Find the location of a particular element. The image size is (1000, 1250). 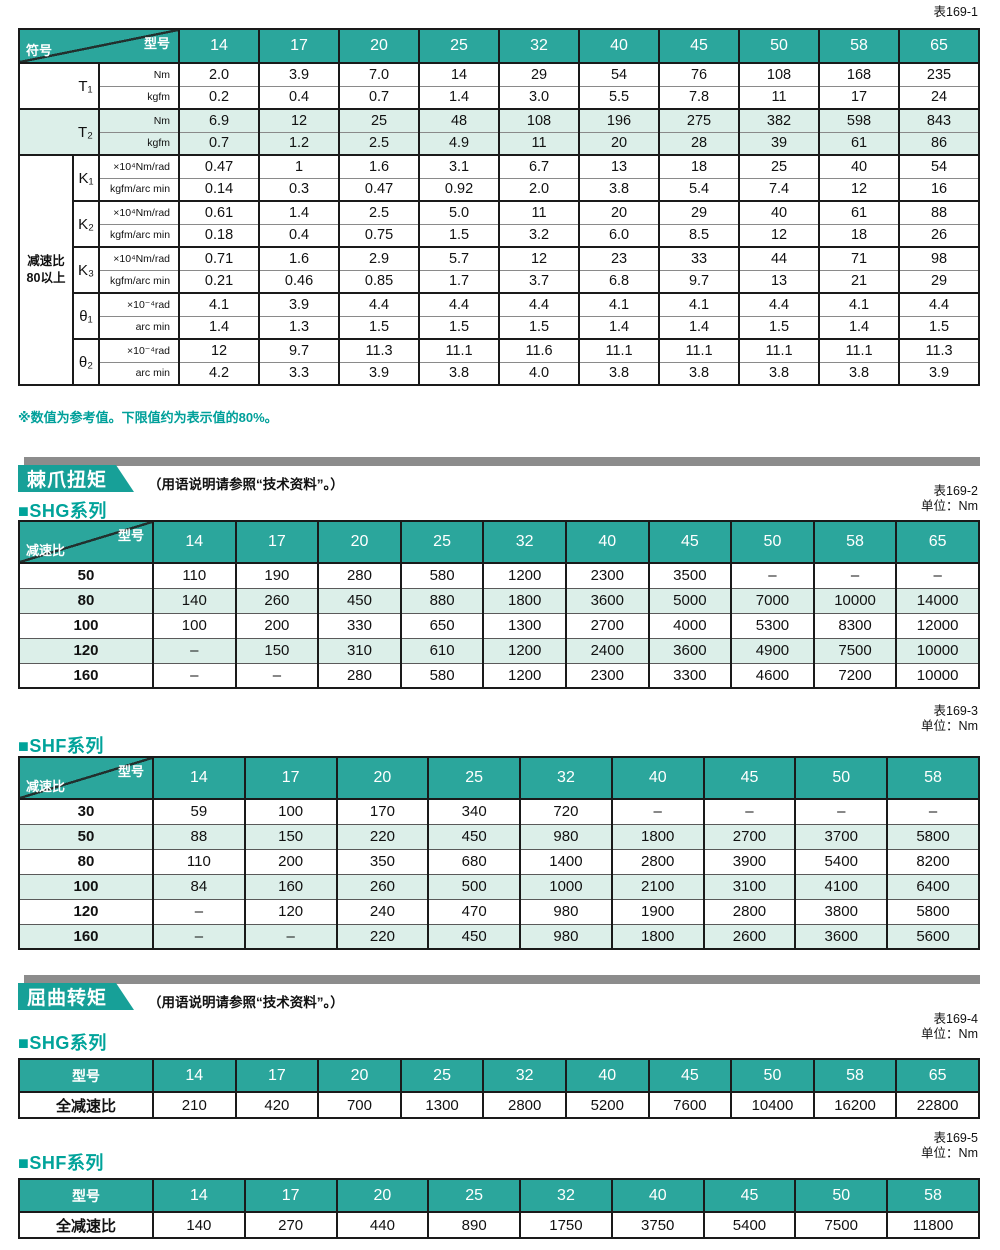

value-cell: 120 is located at coordinates (290, 911).